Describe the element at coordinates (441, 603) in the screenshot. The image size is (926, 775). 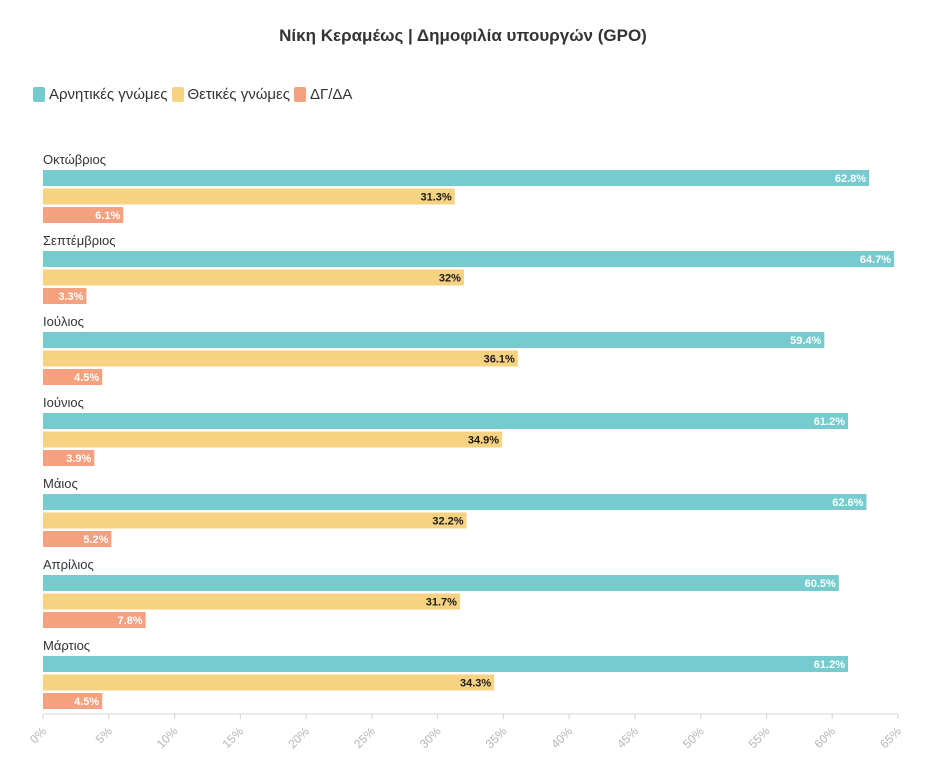
I see `bar-data-label: 31.7%` at that location.